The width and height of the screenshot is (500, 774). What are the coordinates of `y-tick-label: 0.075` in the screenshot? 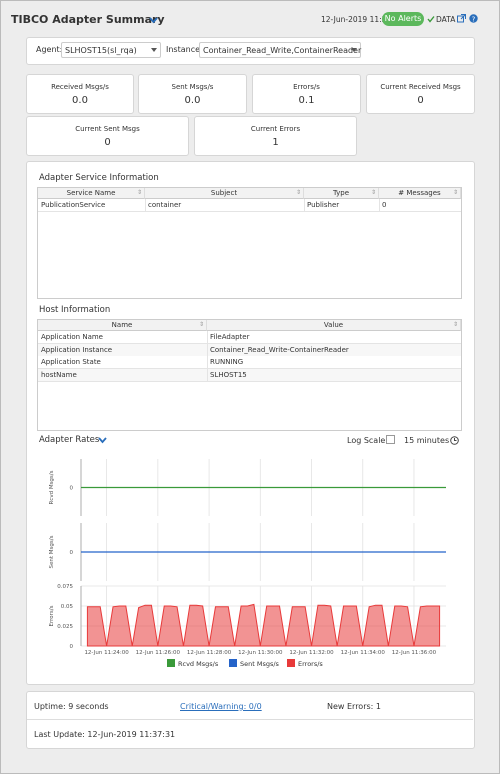 It's located at (65, 587).